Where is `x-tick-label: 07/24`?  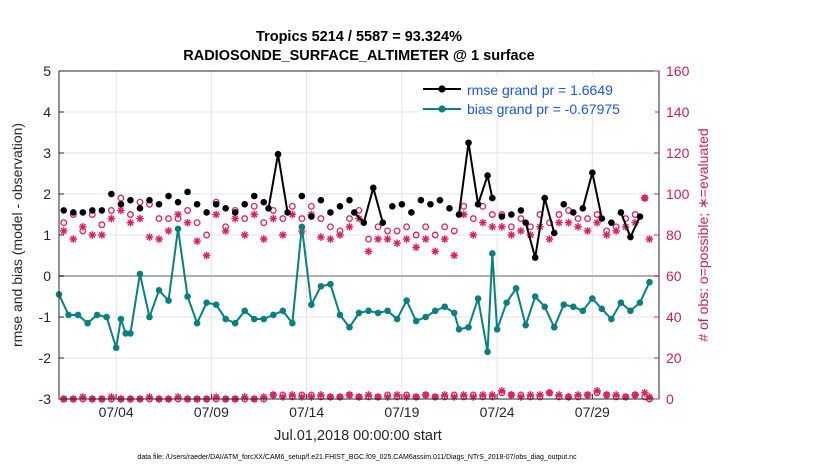
x-tick-label: 07/24 is located at coordinates (497, 412).